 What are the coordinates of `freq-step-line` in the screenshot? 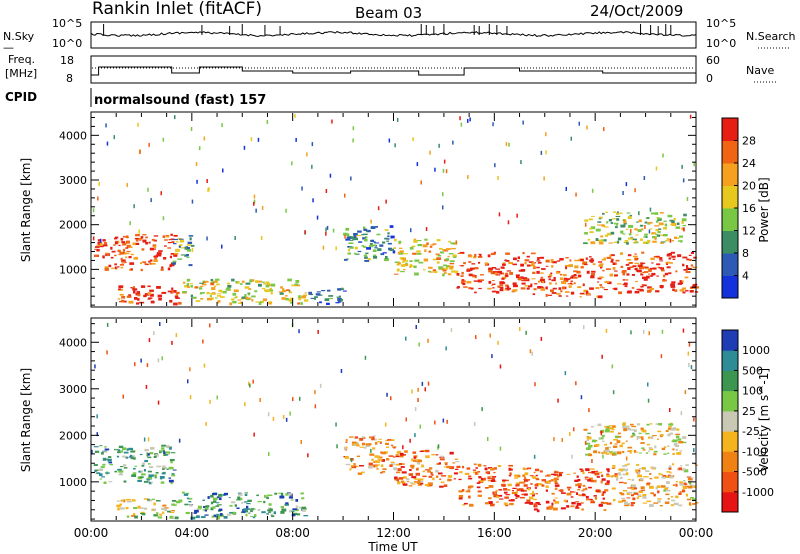 It's located at (393, 71).